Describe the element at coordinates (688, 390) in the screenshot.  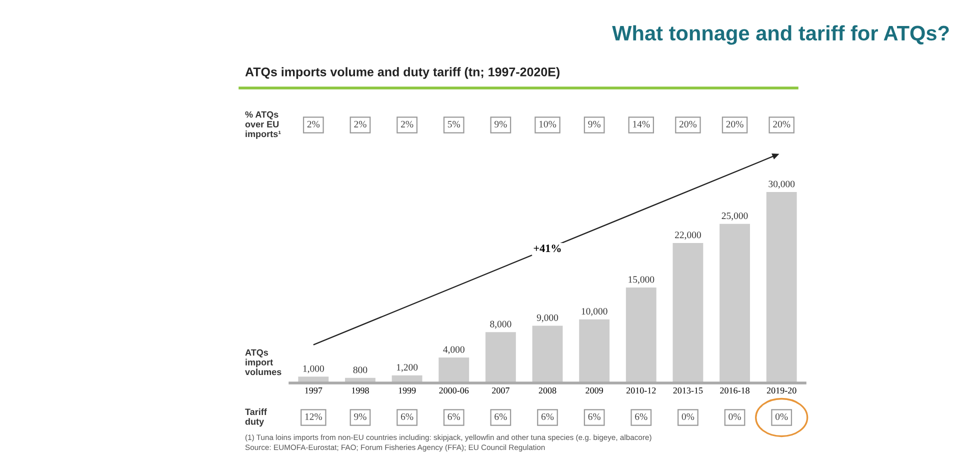
I see `x-tick-label: 2013-15` at that location.